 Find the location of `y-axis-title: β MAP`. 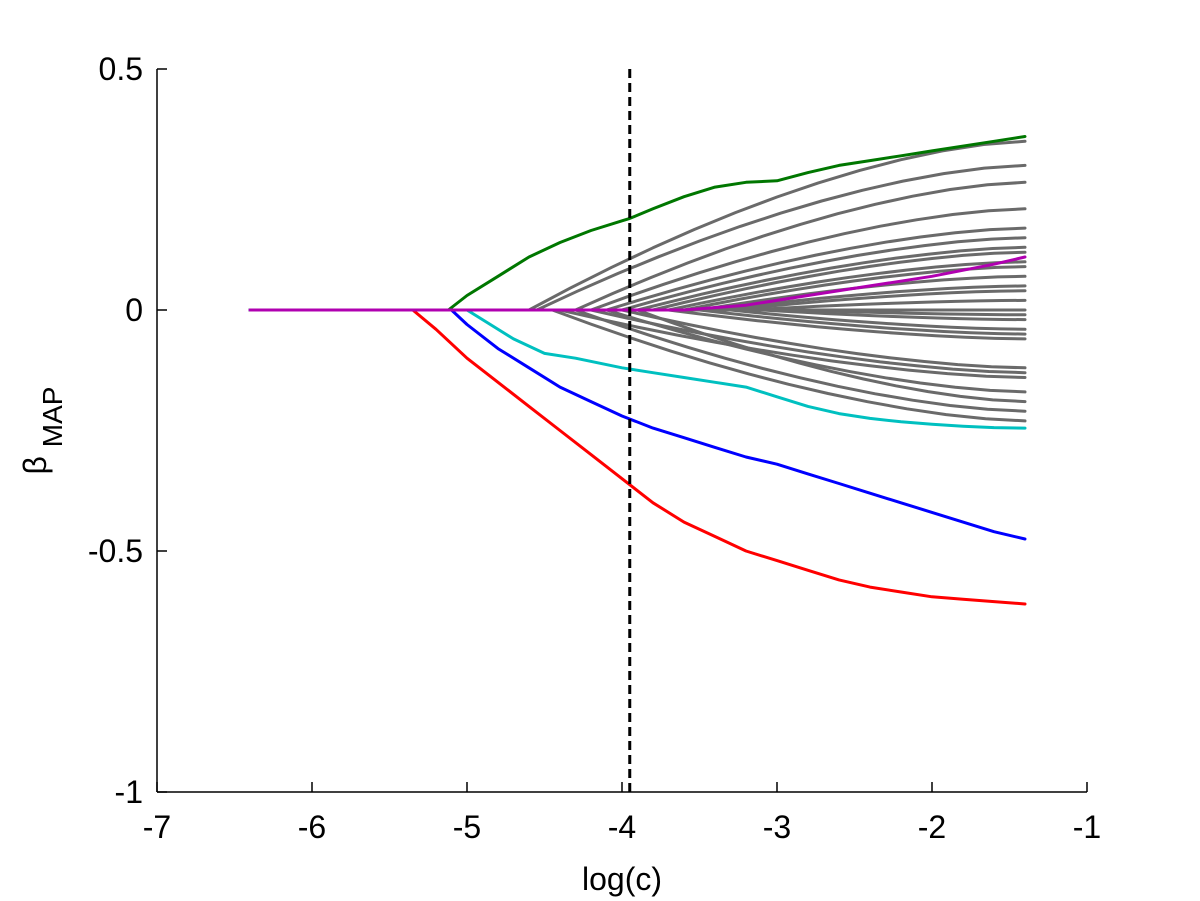

y-axis-title: β MAP is located at coordinates (42, 431).